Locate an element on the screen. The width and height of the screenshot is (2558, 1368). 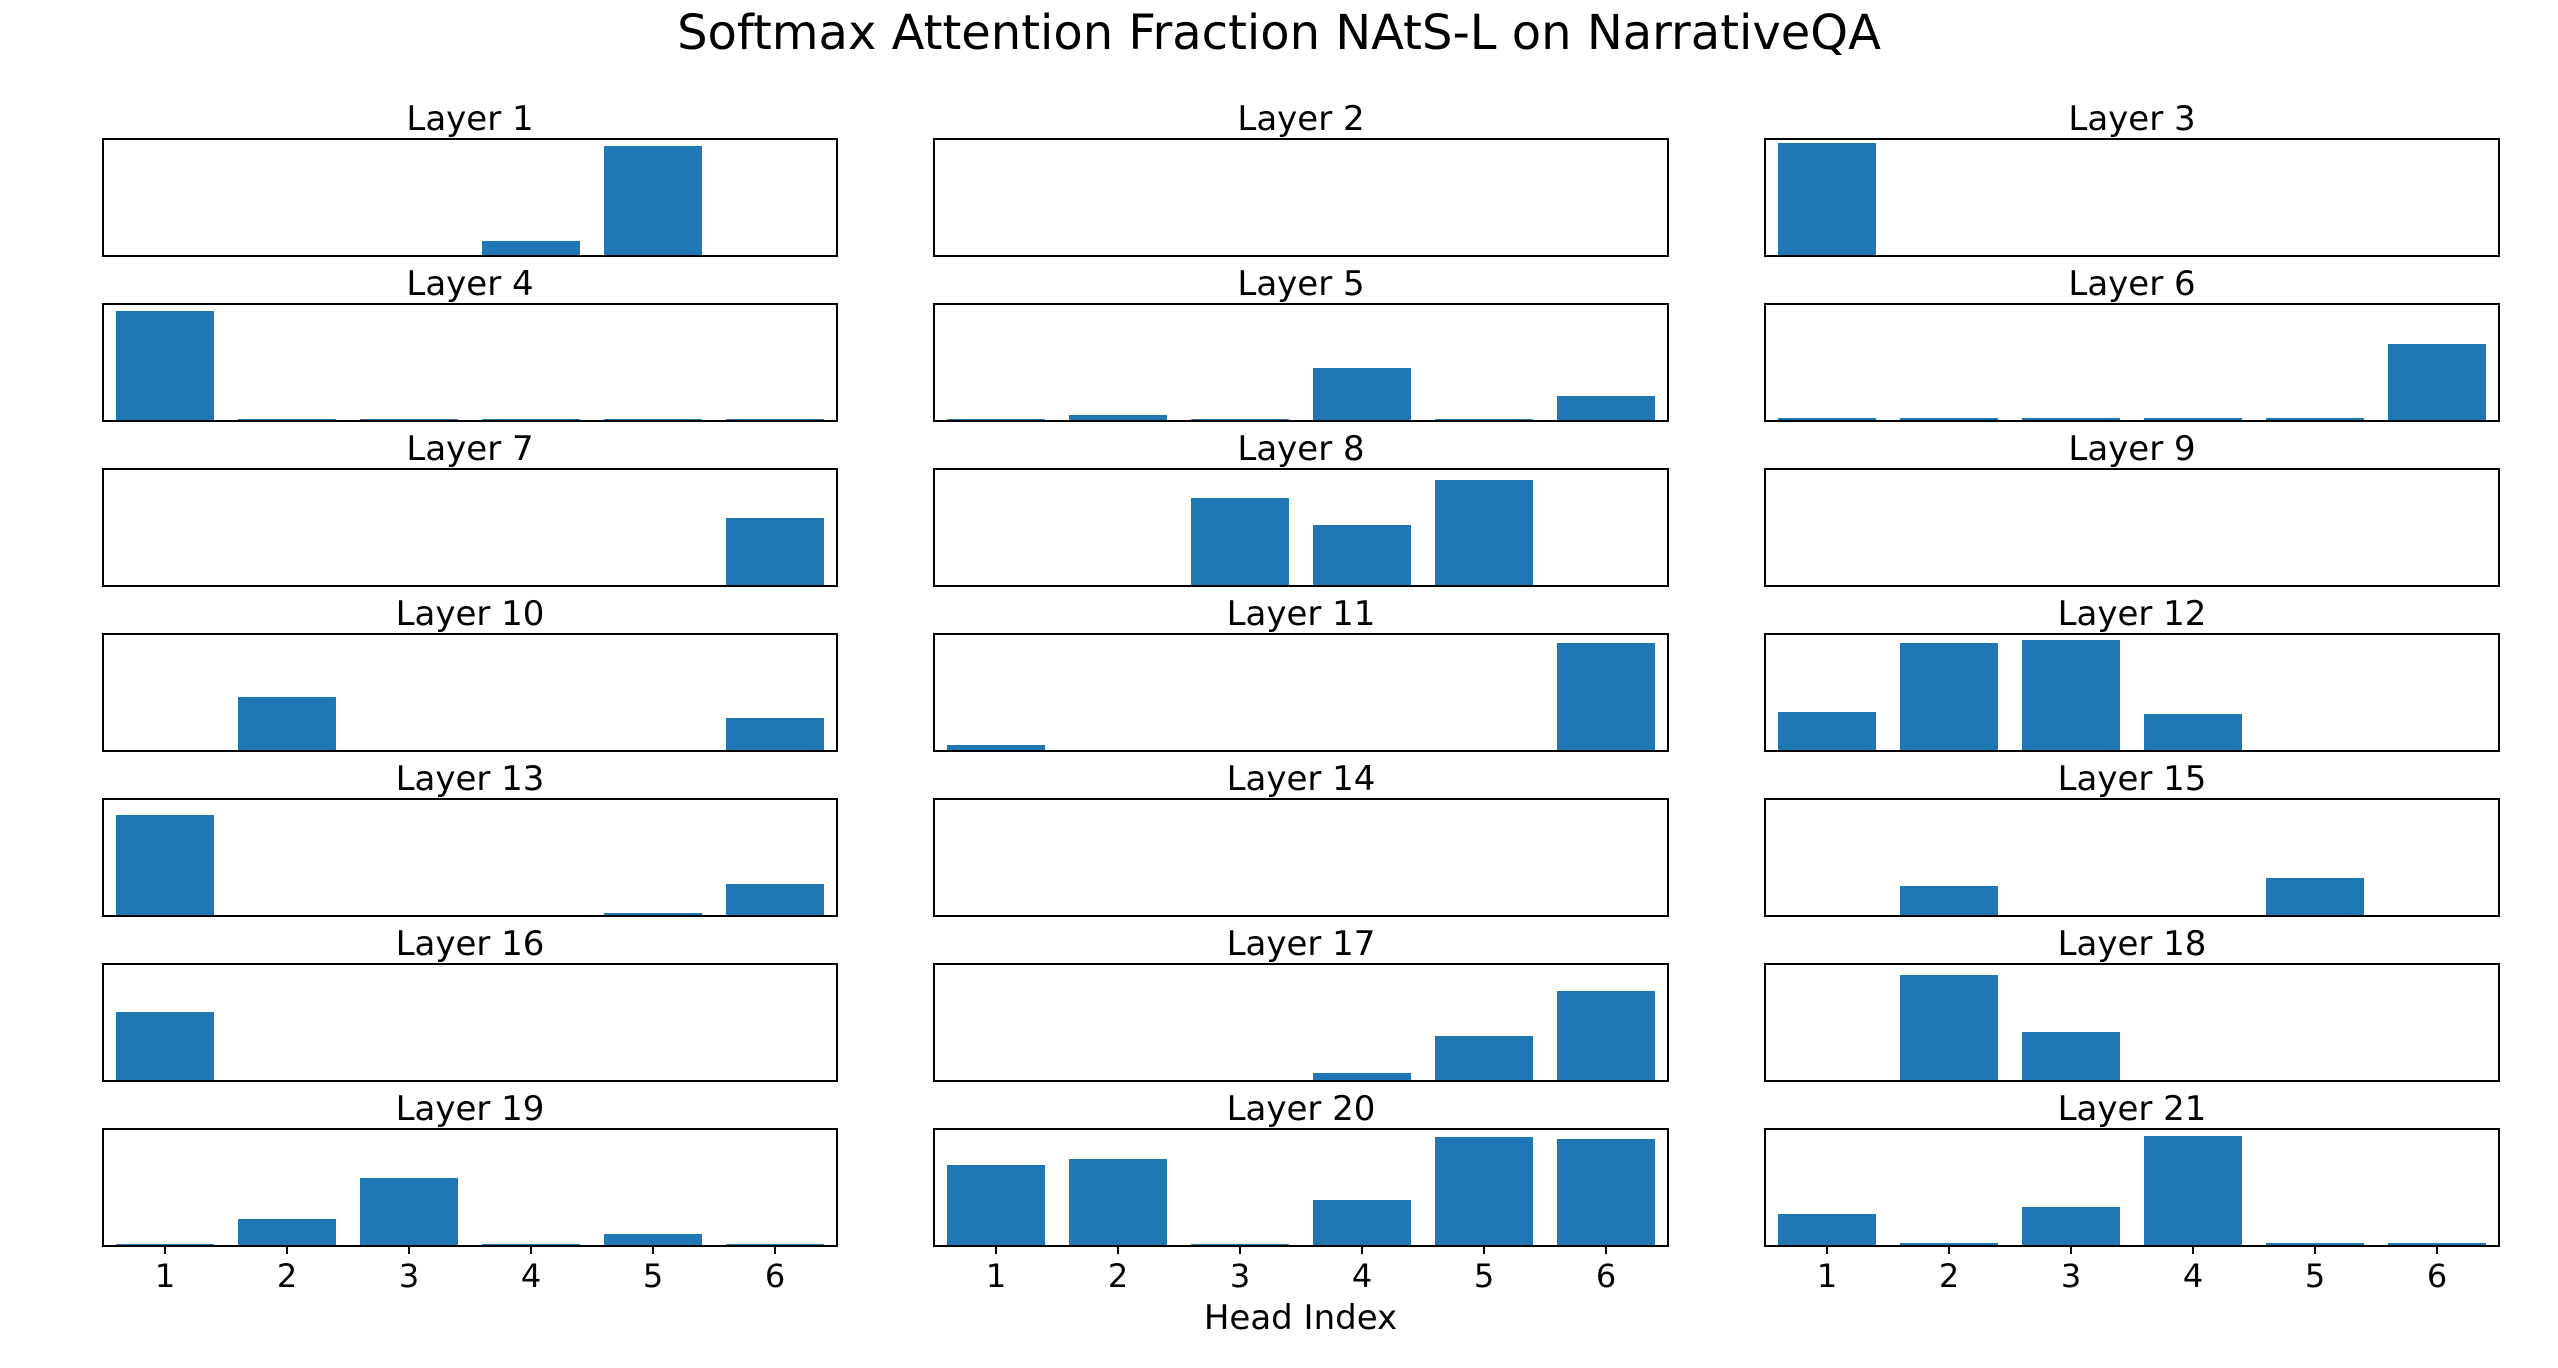
x-tick: 6 is located at coordinates (2437, 1270).